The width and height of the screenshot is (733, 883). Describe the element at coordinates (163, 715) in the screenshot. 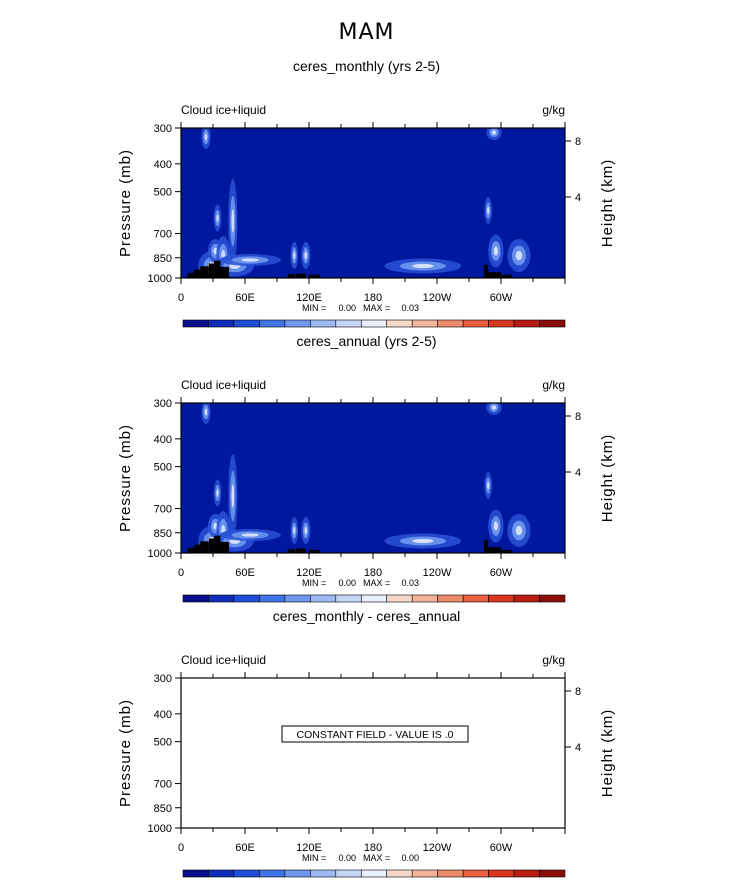

I see `pressure-tick-label: 400` at that location.